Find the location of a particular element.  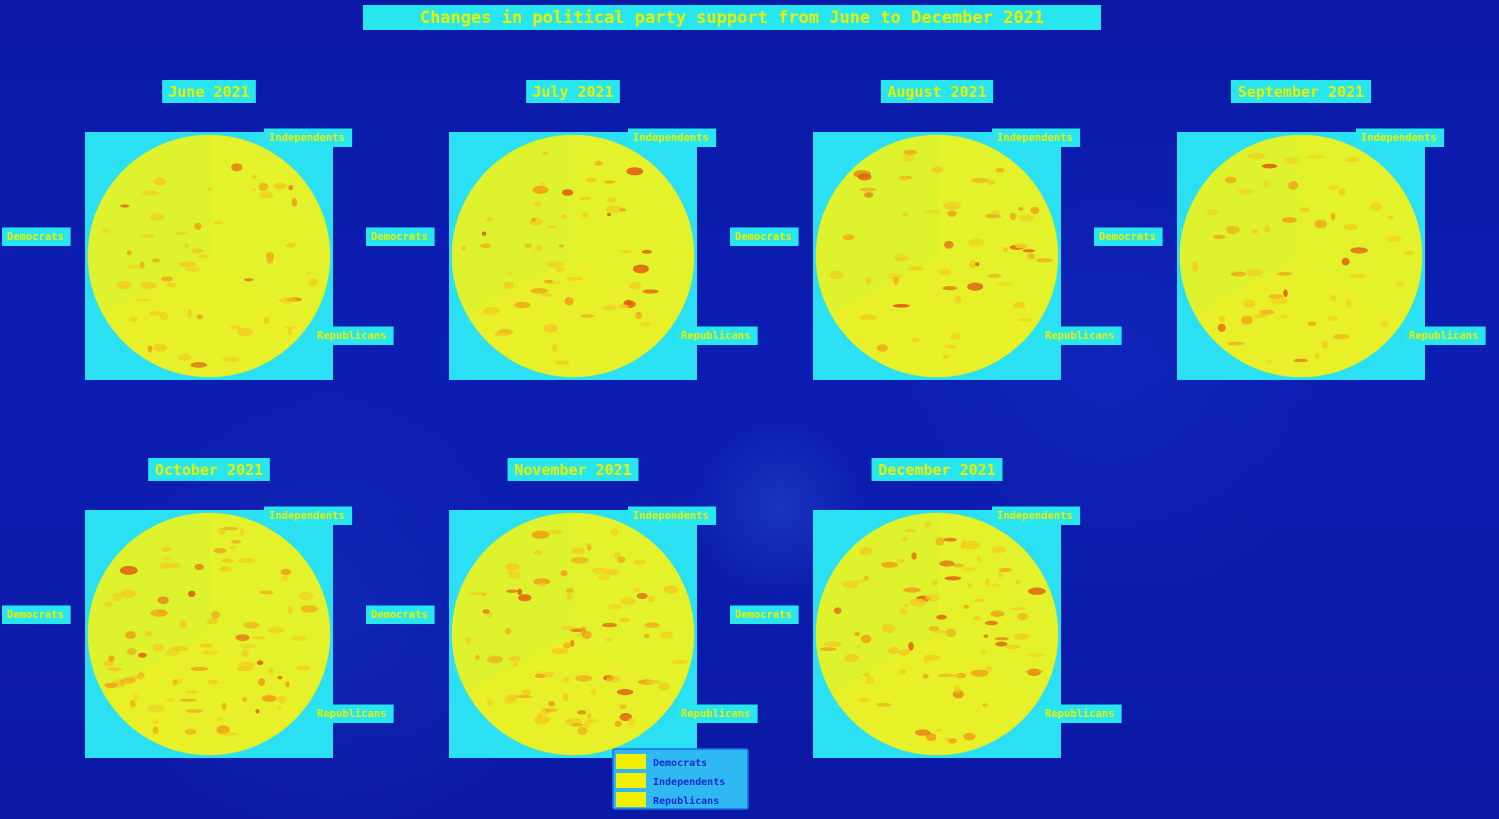

slice-label-democrats: Democrats is located at coordinates (35, 615).